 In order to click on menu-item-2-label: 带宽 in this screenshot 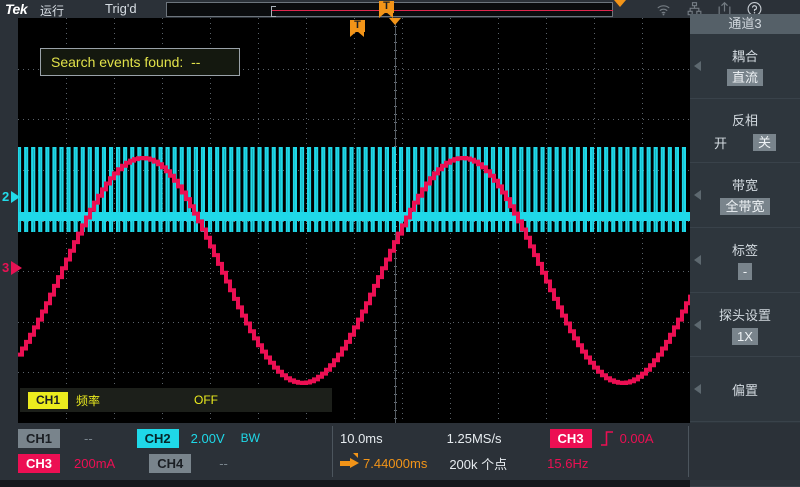, I will do `click(744, 186)`.